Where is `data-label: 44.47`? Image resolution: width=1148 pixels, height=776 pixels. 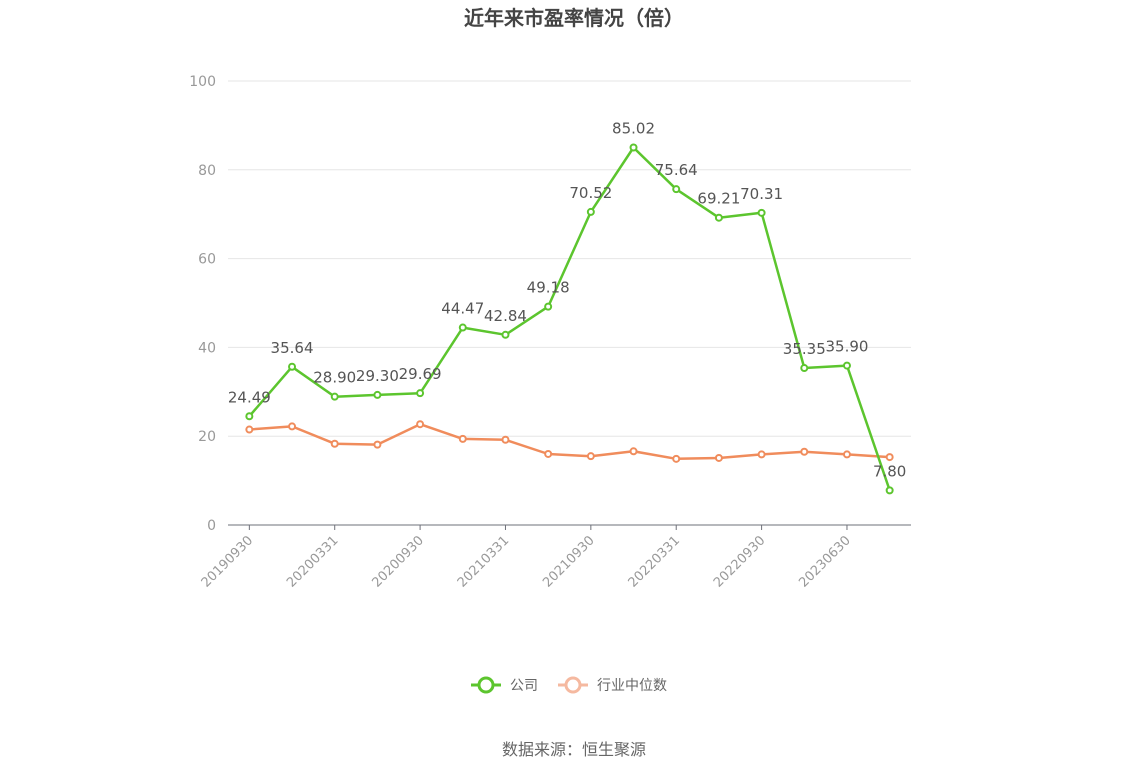
data-label: 44.47 is located at coordinates (462, 309).